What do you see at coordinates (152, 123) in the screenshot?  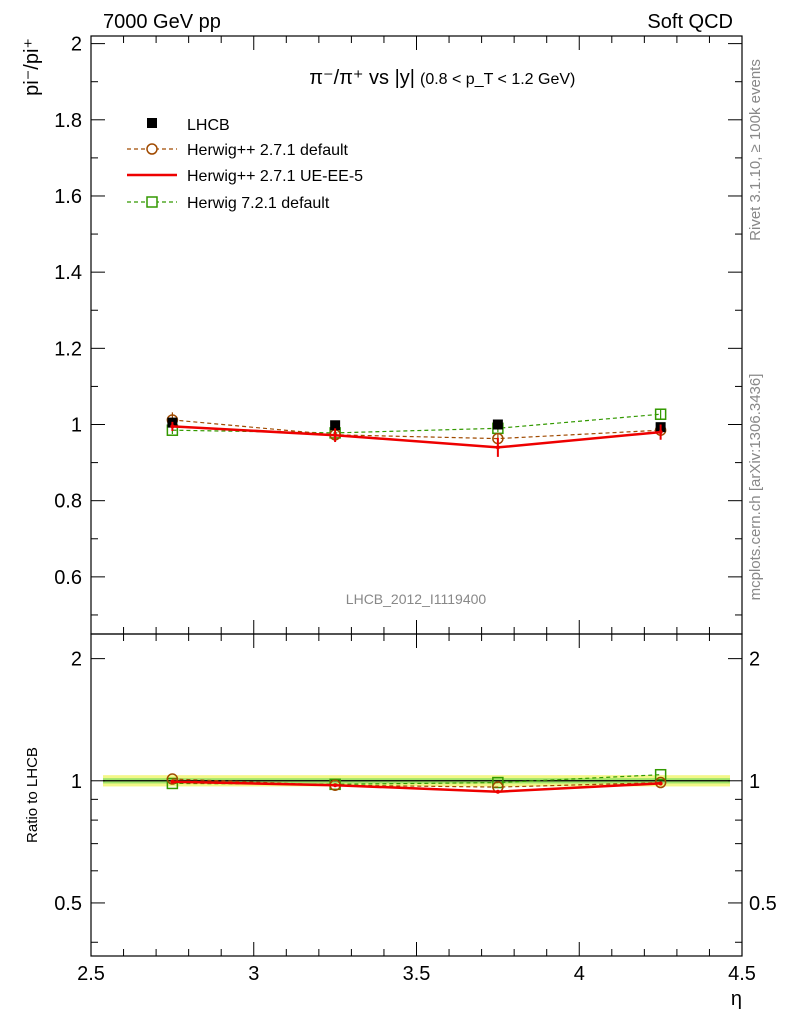 I see `legend-marker-lhcb` at bounding box center [152, 123].